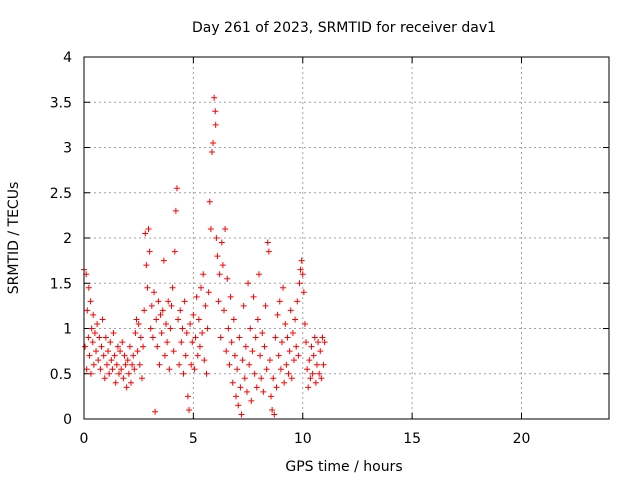 The width and height of the screenshot is (640, 480). I want to click on y-tick-label: 0.5, so click(61, 375).